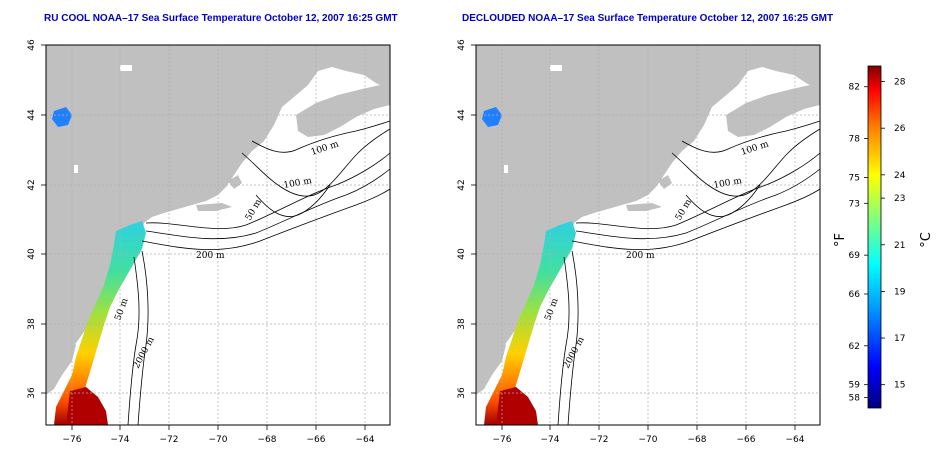 This screenshot has height=475, width=950. I want to click on fahrenheit-tick-label: 73, so click(854, 204).